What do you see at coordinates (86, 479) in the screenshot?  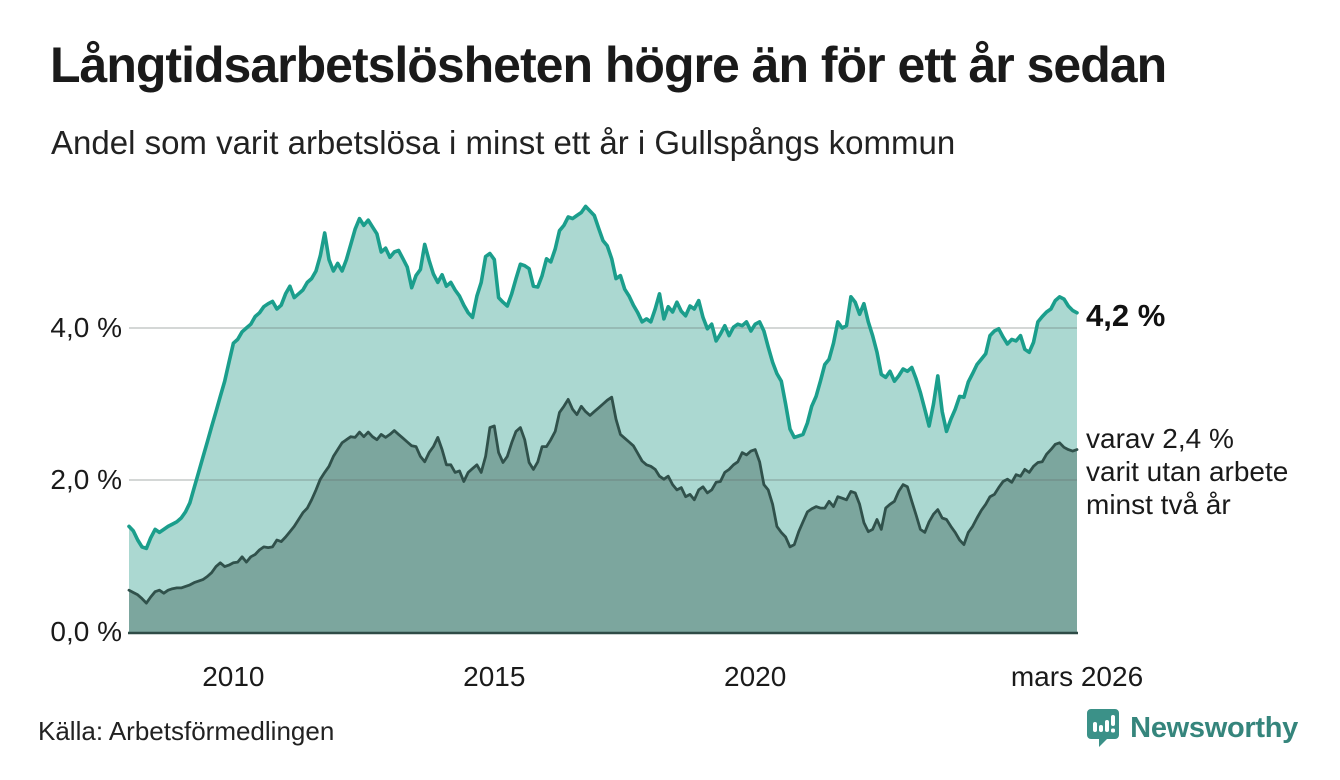 I see `y-axis-label: 2,0 %` at bounding box center [86, 479].